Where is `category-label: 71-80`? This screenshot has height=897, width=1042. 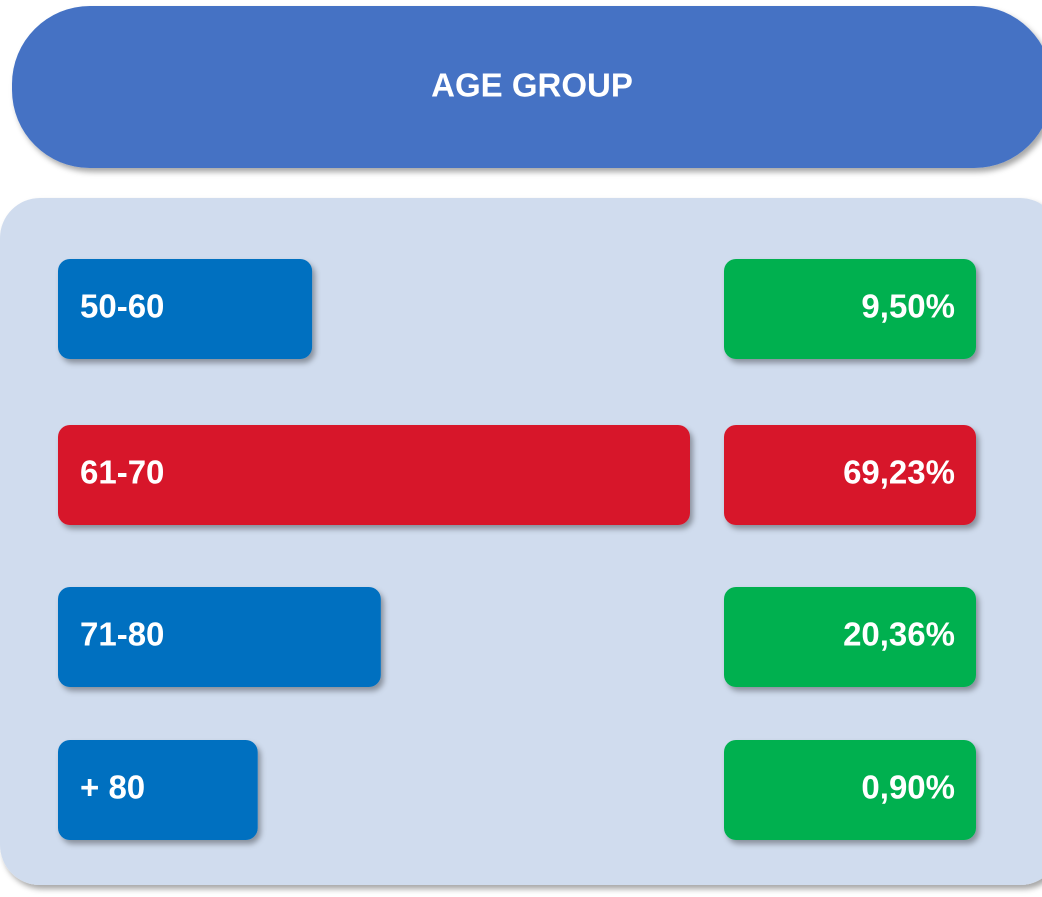
category-label: 71-80 is located at coordinates (122, 634).